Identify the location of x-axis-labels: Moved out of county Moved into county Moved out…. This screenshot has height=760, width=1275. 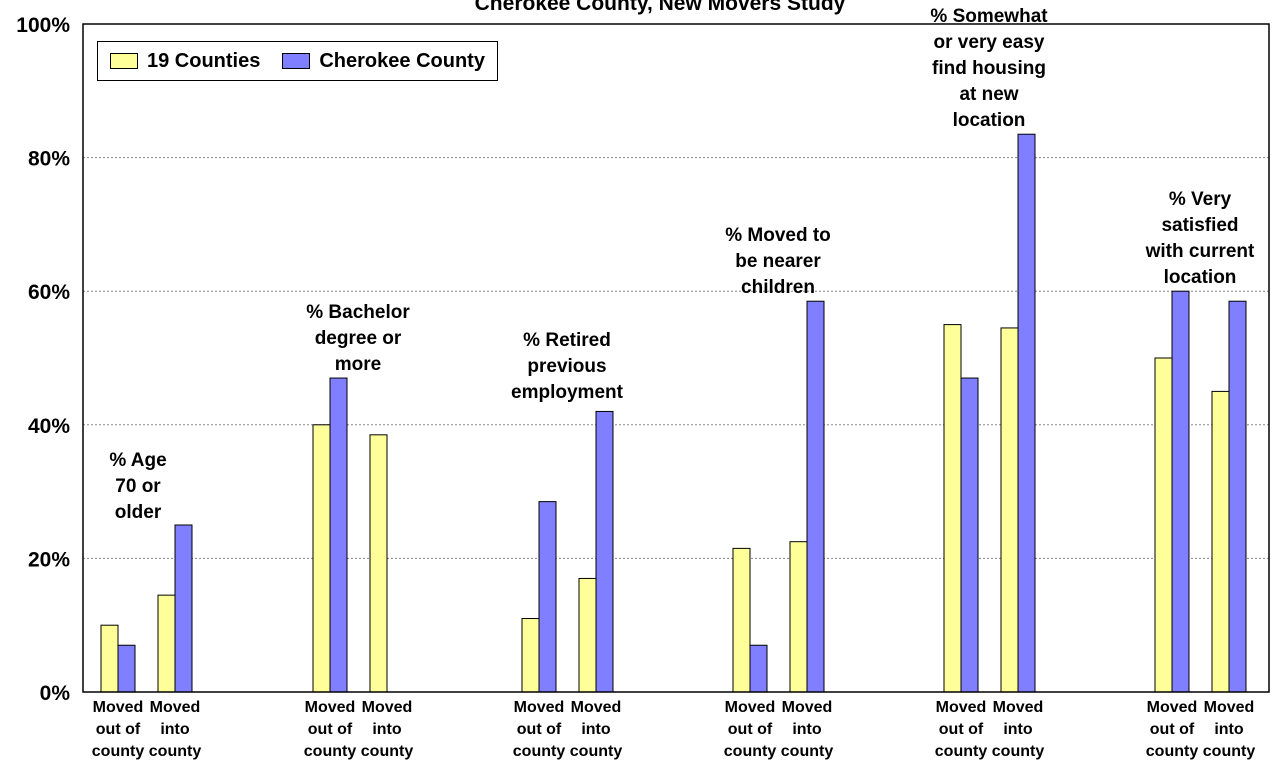
(674, 729).